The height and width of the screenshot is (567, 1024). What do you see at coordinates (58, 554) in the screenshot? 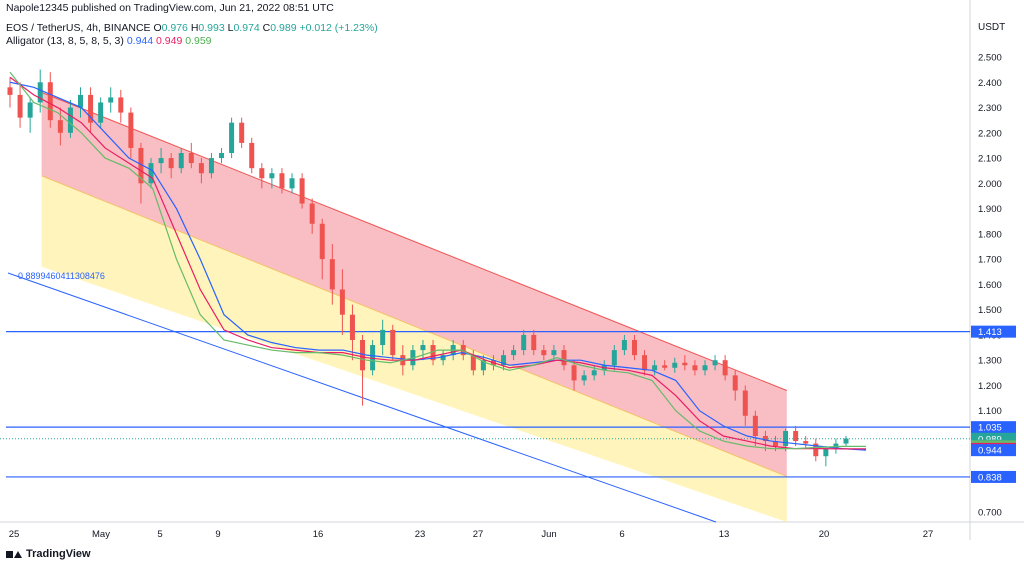
I see `brand-text: TradingView` at bounding box center [58, 554].